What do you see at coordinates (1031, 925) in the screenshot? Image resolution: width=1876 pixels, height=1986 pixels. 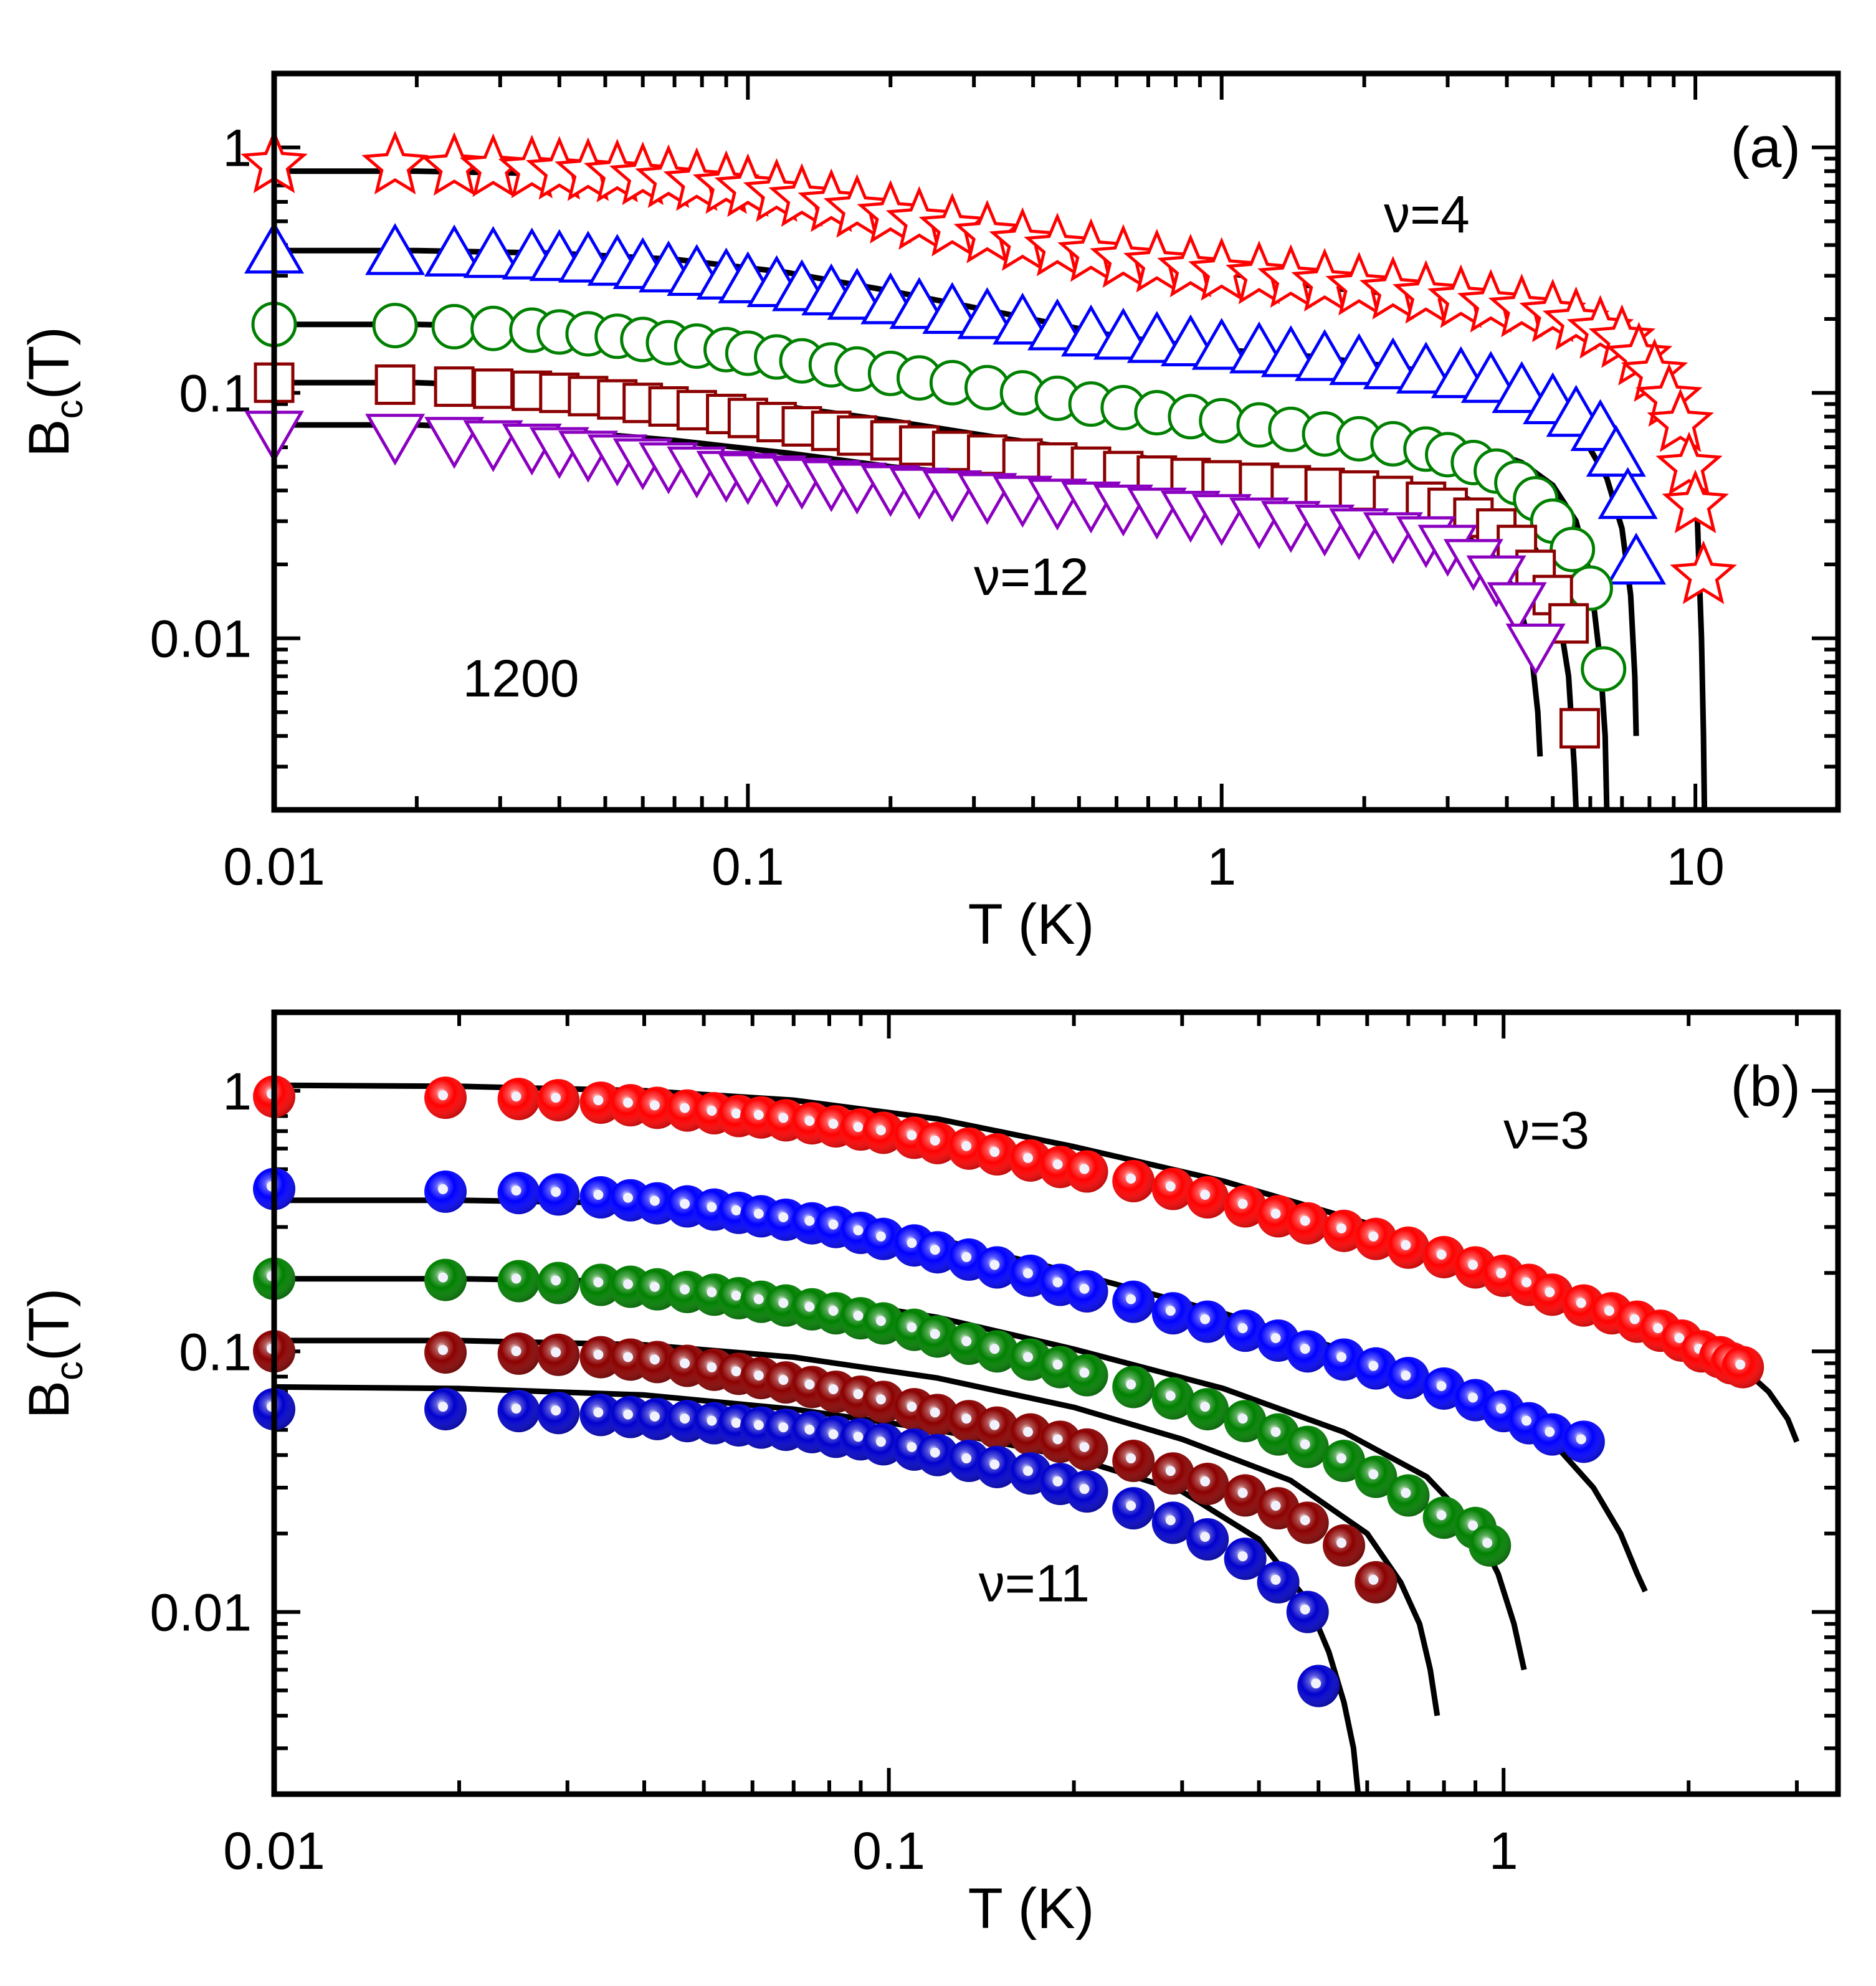 I see `x-axis-title: T (K)` at bounding box center [1031, 925].